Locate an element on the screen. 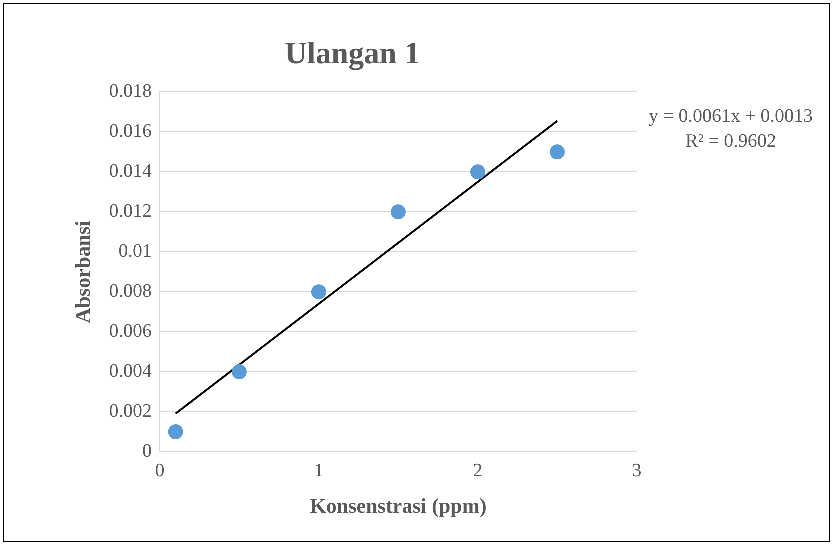  text: R² = 0.9602 is located at coordinates (731, 141).